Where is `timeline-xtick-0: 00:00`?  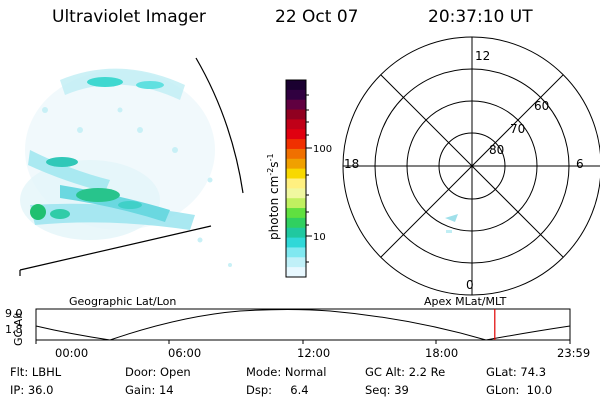 timeline-xtick-0: 00:00 is located at coordinates (72, 353).